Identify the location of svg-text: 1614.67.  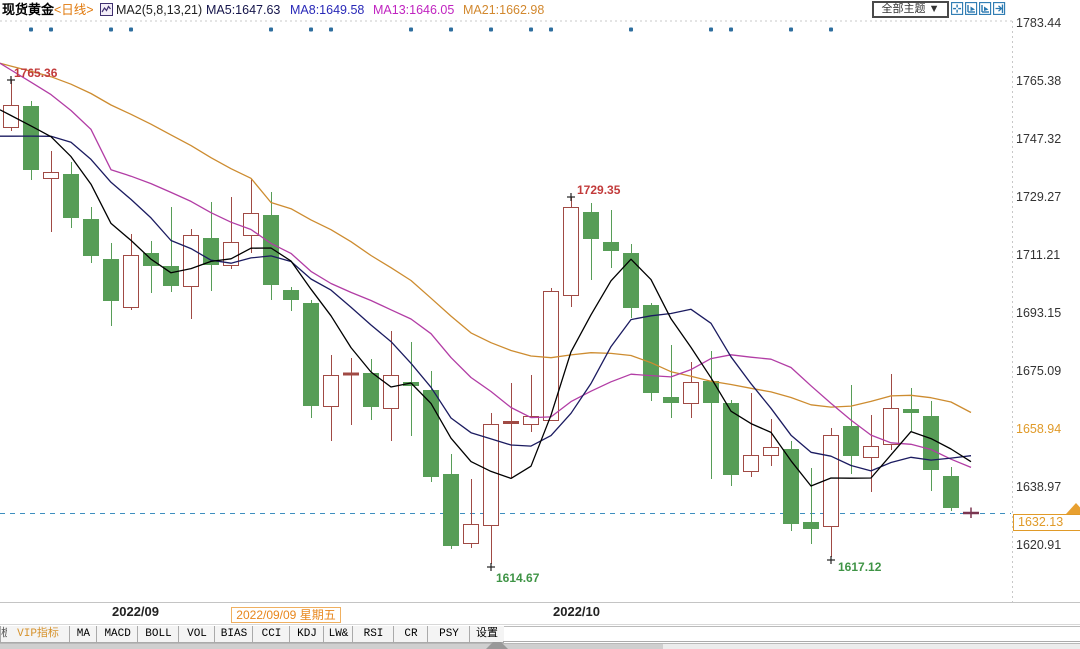
(518, 578).